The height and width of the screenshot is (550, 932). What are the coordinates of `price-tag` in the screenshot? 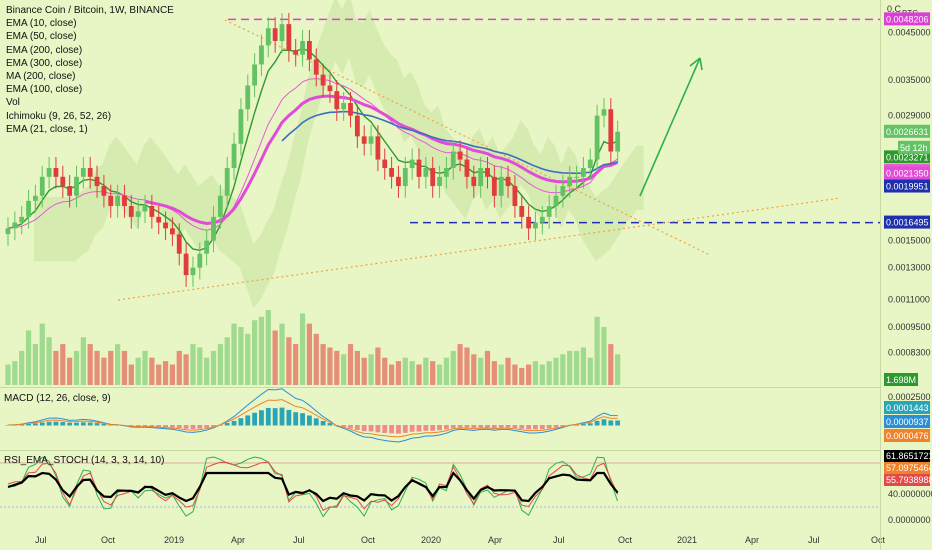 It's located at (907, 186).